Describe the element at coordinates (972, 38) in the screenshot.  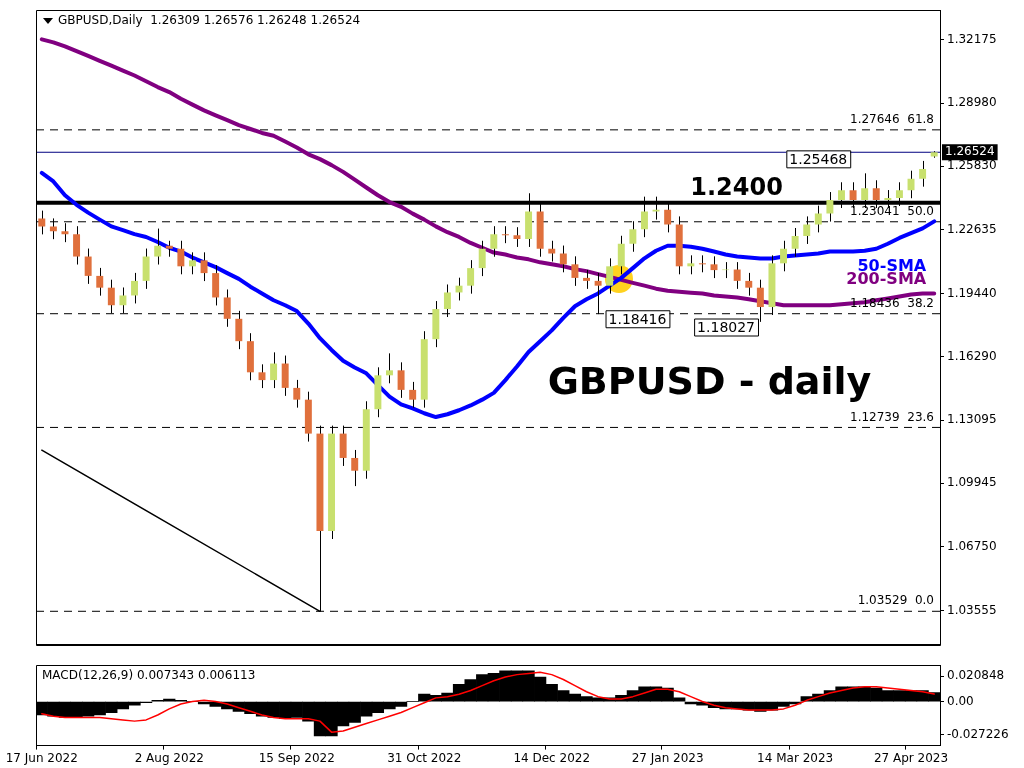
I see `y-tick-label: 1.32175` at that location.